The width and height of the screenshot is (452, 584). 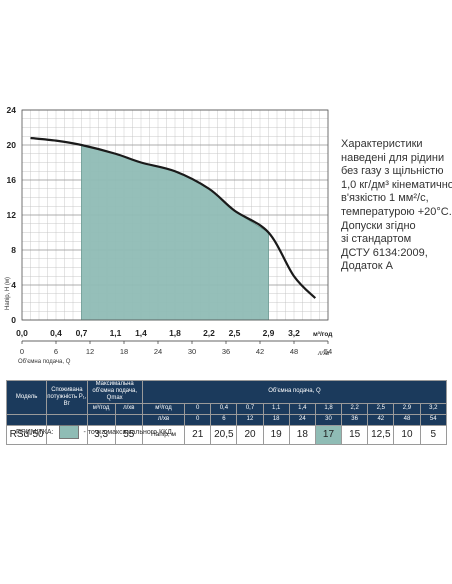 I want to click on q-m3h-cell: 0, so click(x=198, y=408).